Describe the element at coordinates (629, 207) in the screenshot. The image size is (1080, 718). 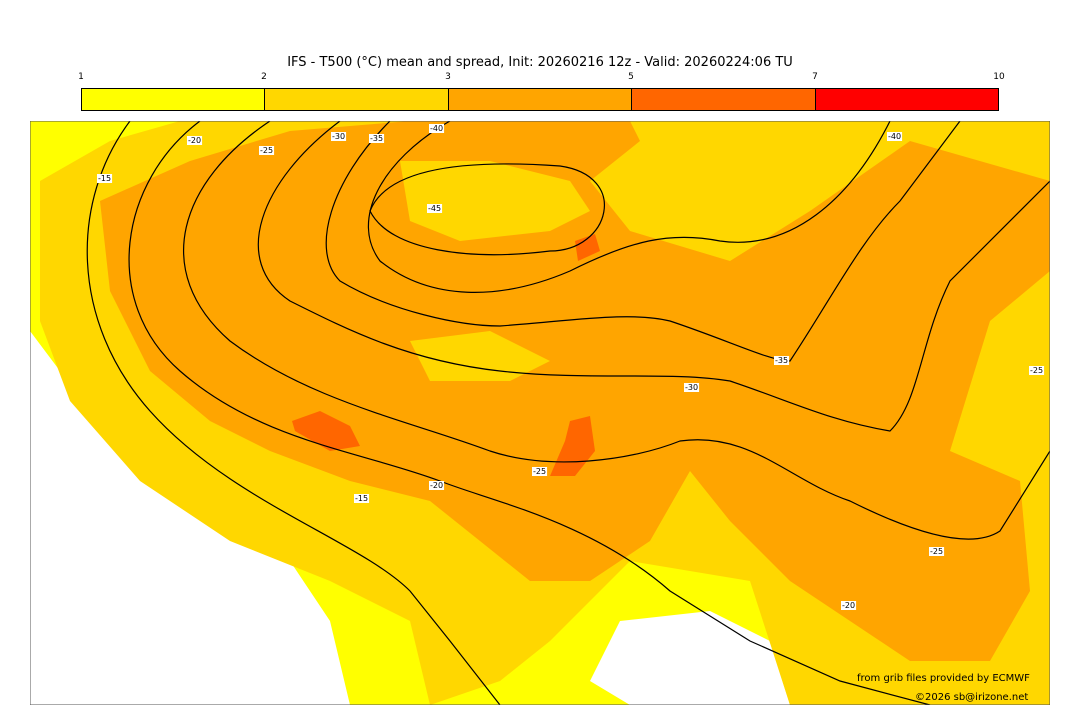
I see `isotherm-minus40` at that location.